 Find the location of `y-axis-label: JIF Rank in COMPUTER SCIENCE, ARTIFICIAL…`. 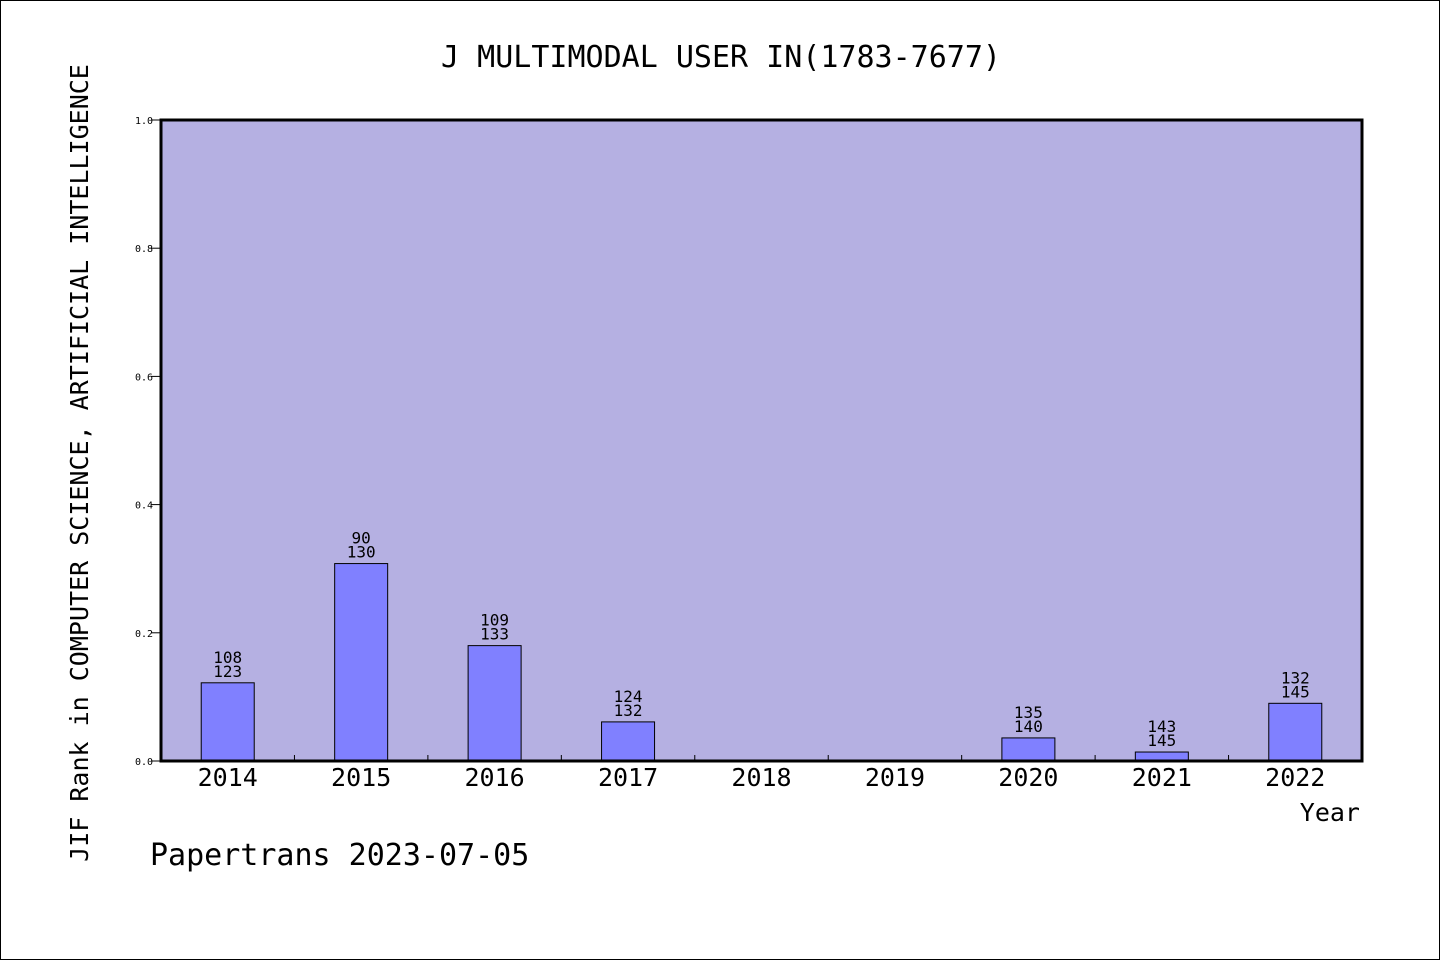

y-axis-label: JIF Rank in COMPUTER SCIENCE, ARTIFICIAL… is located at coordinates (79, 463).